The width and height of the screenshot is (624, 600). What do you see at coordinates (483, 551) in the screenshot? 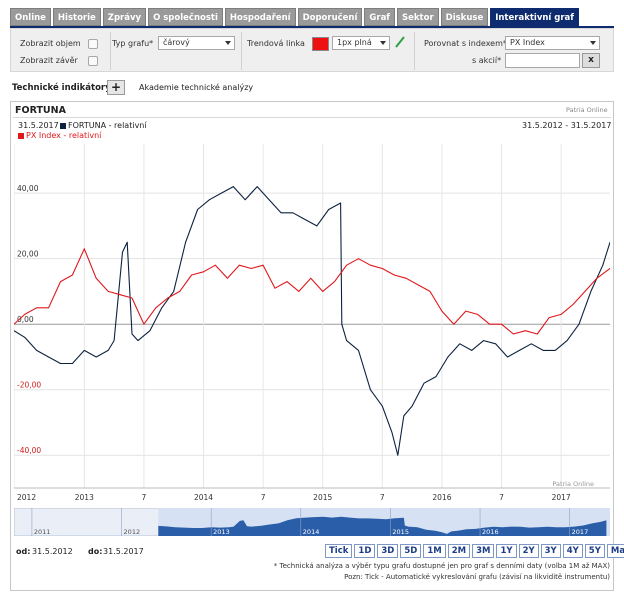
I see `range-button-3m: 3M` at bounding box center [483, 551].